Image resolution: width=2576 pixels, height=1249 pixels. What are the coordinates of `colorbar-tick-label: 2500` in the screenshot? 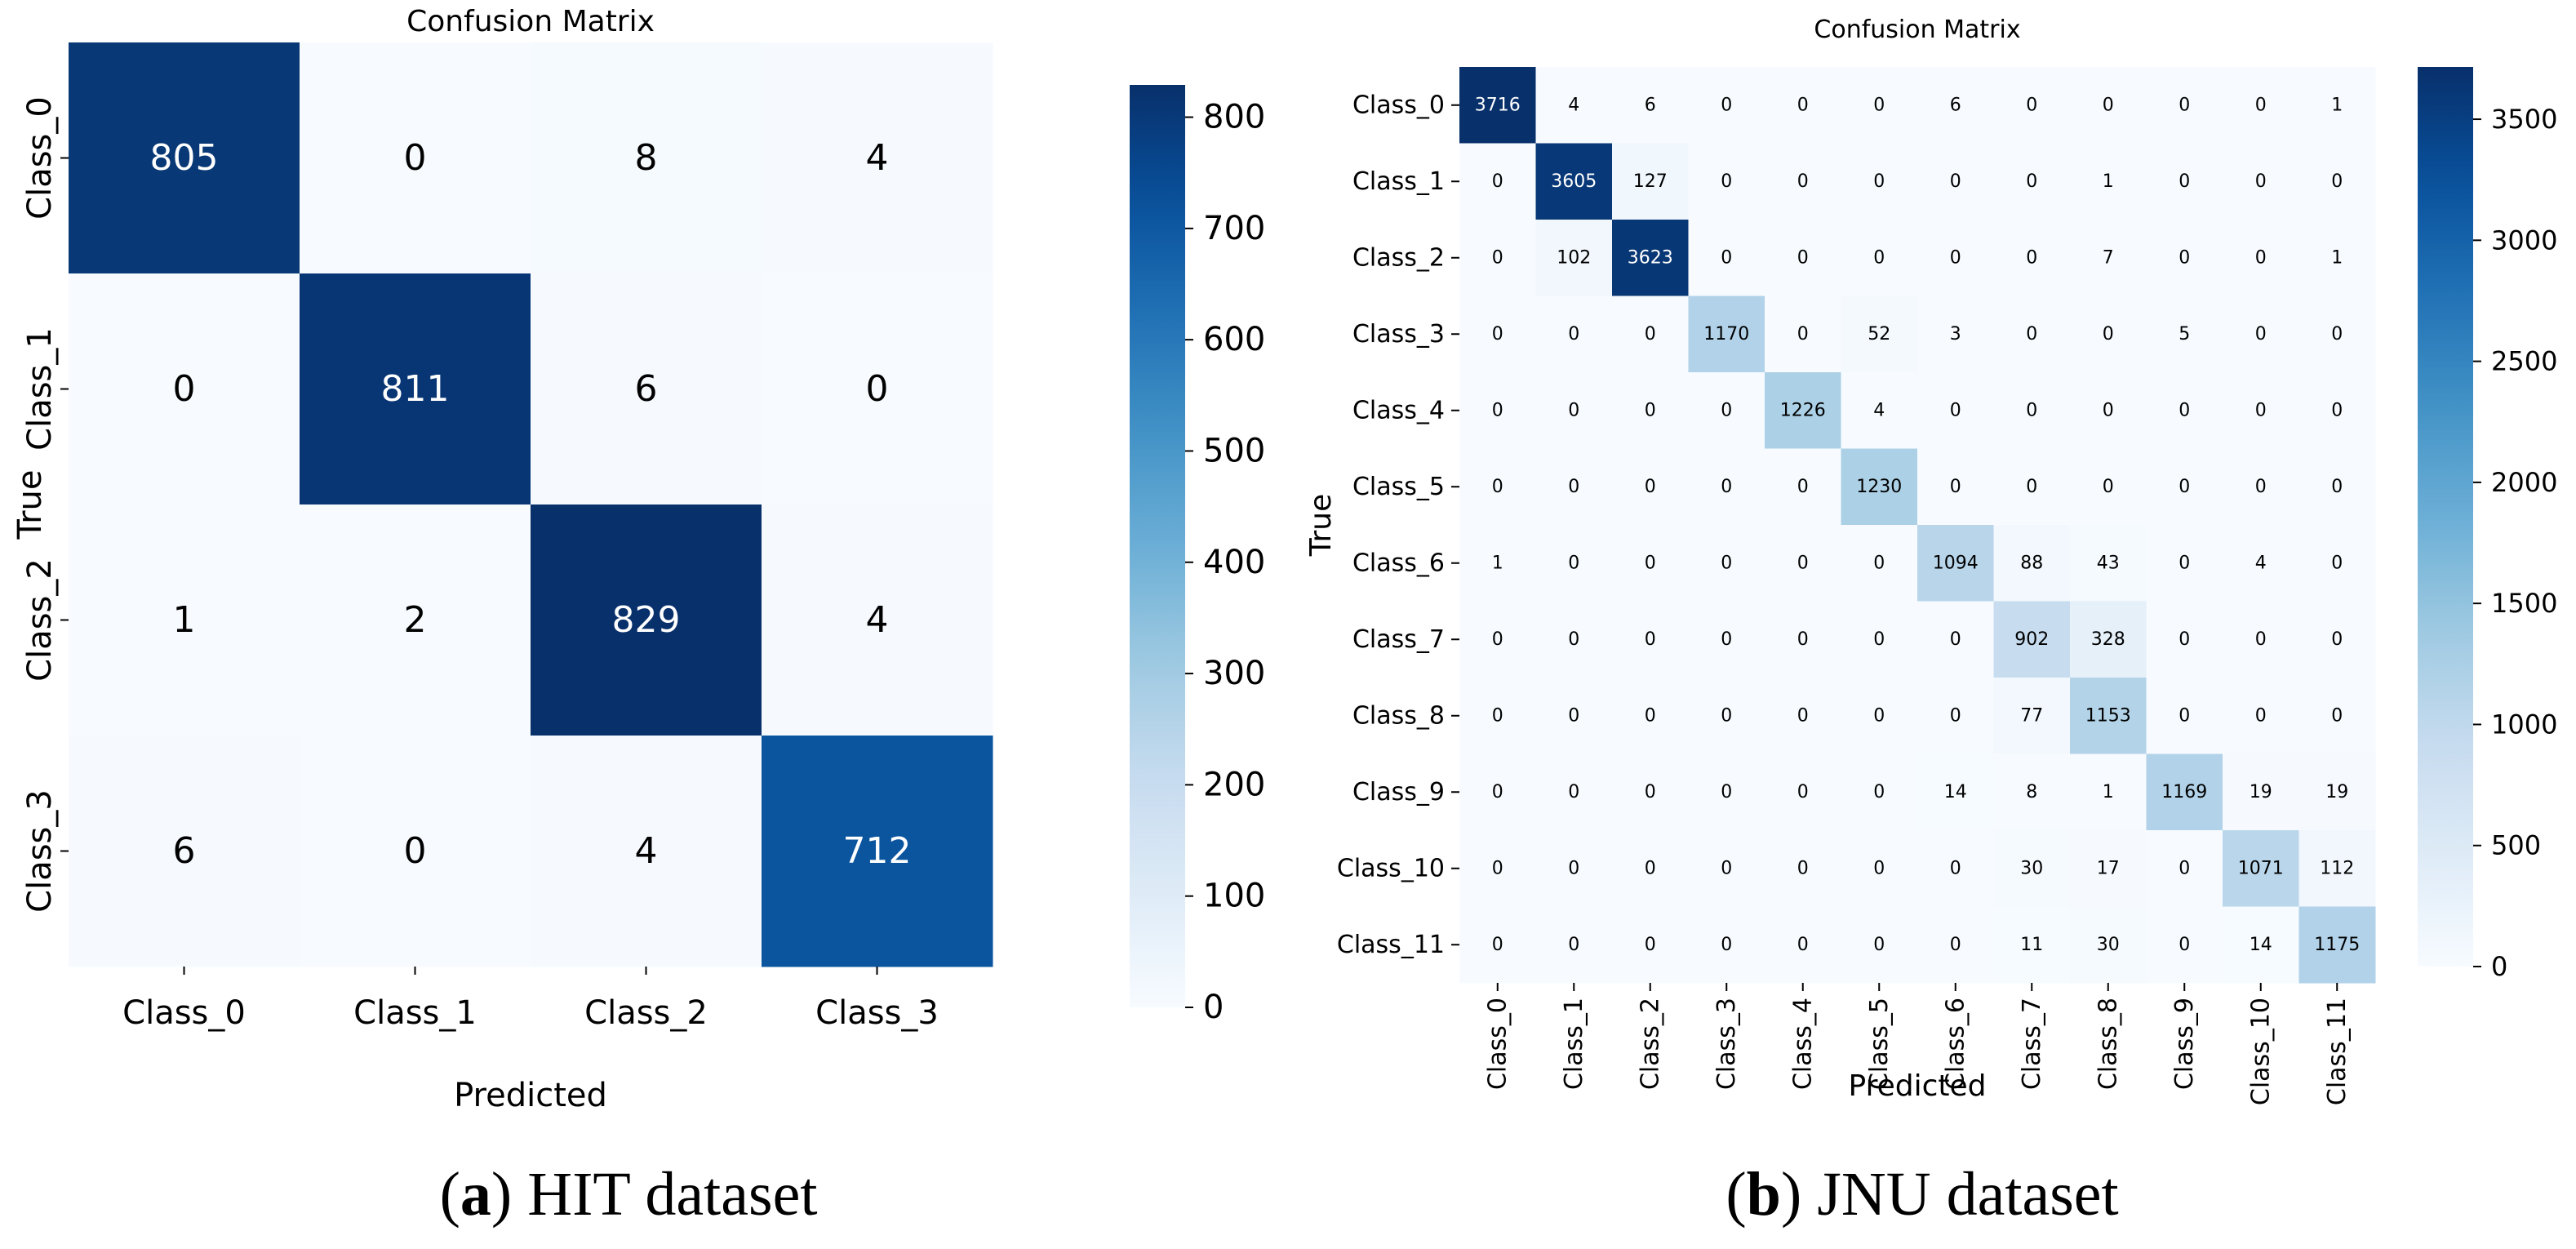 It's located at (2524, 361).